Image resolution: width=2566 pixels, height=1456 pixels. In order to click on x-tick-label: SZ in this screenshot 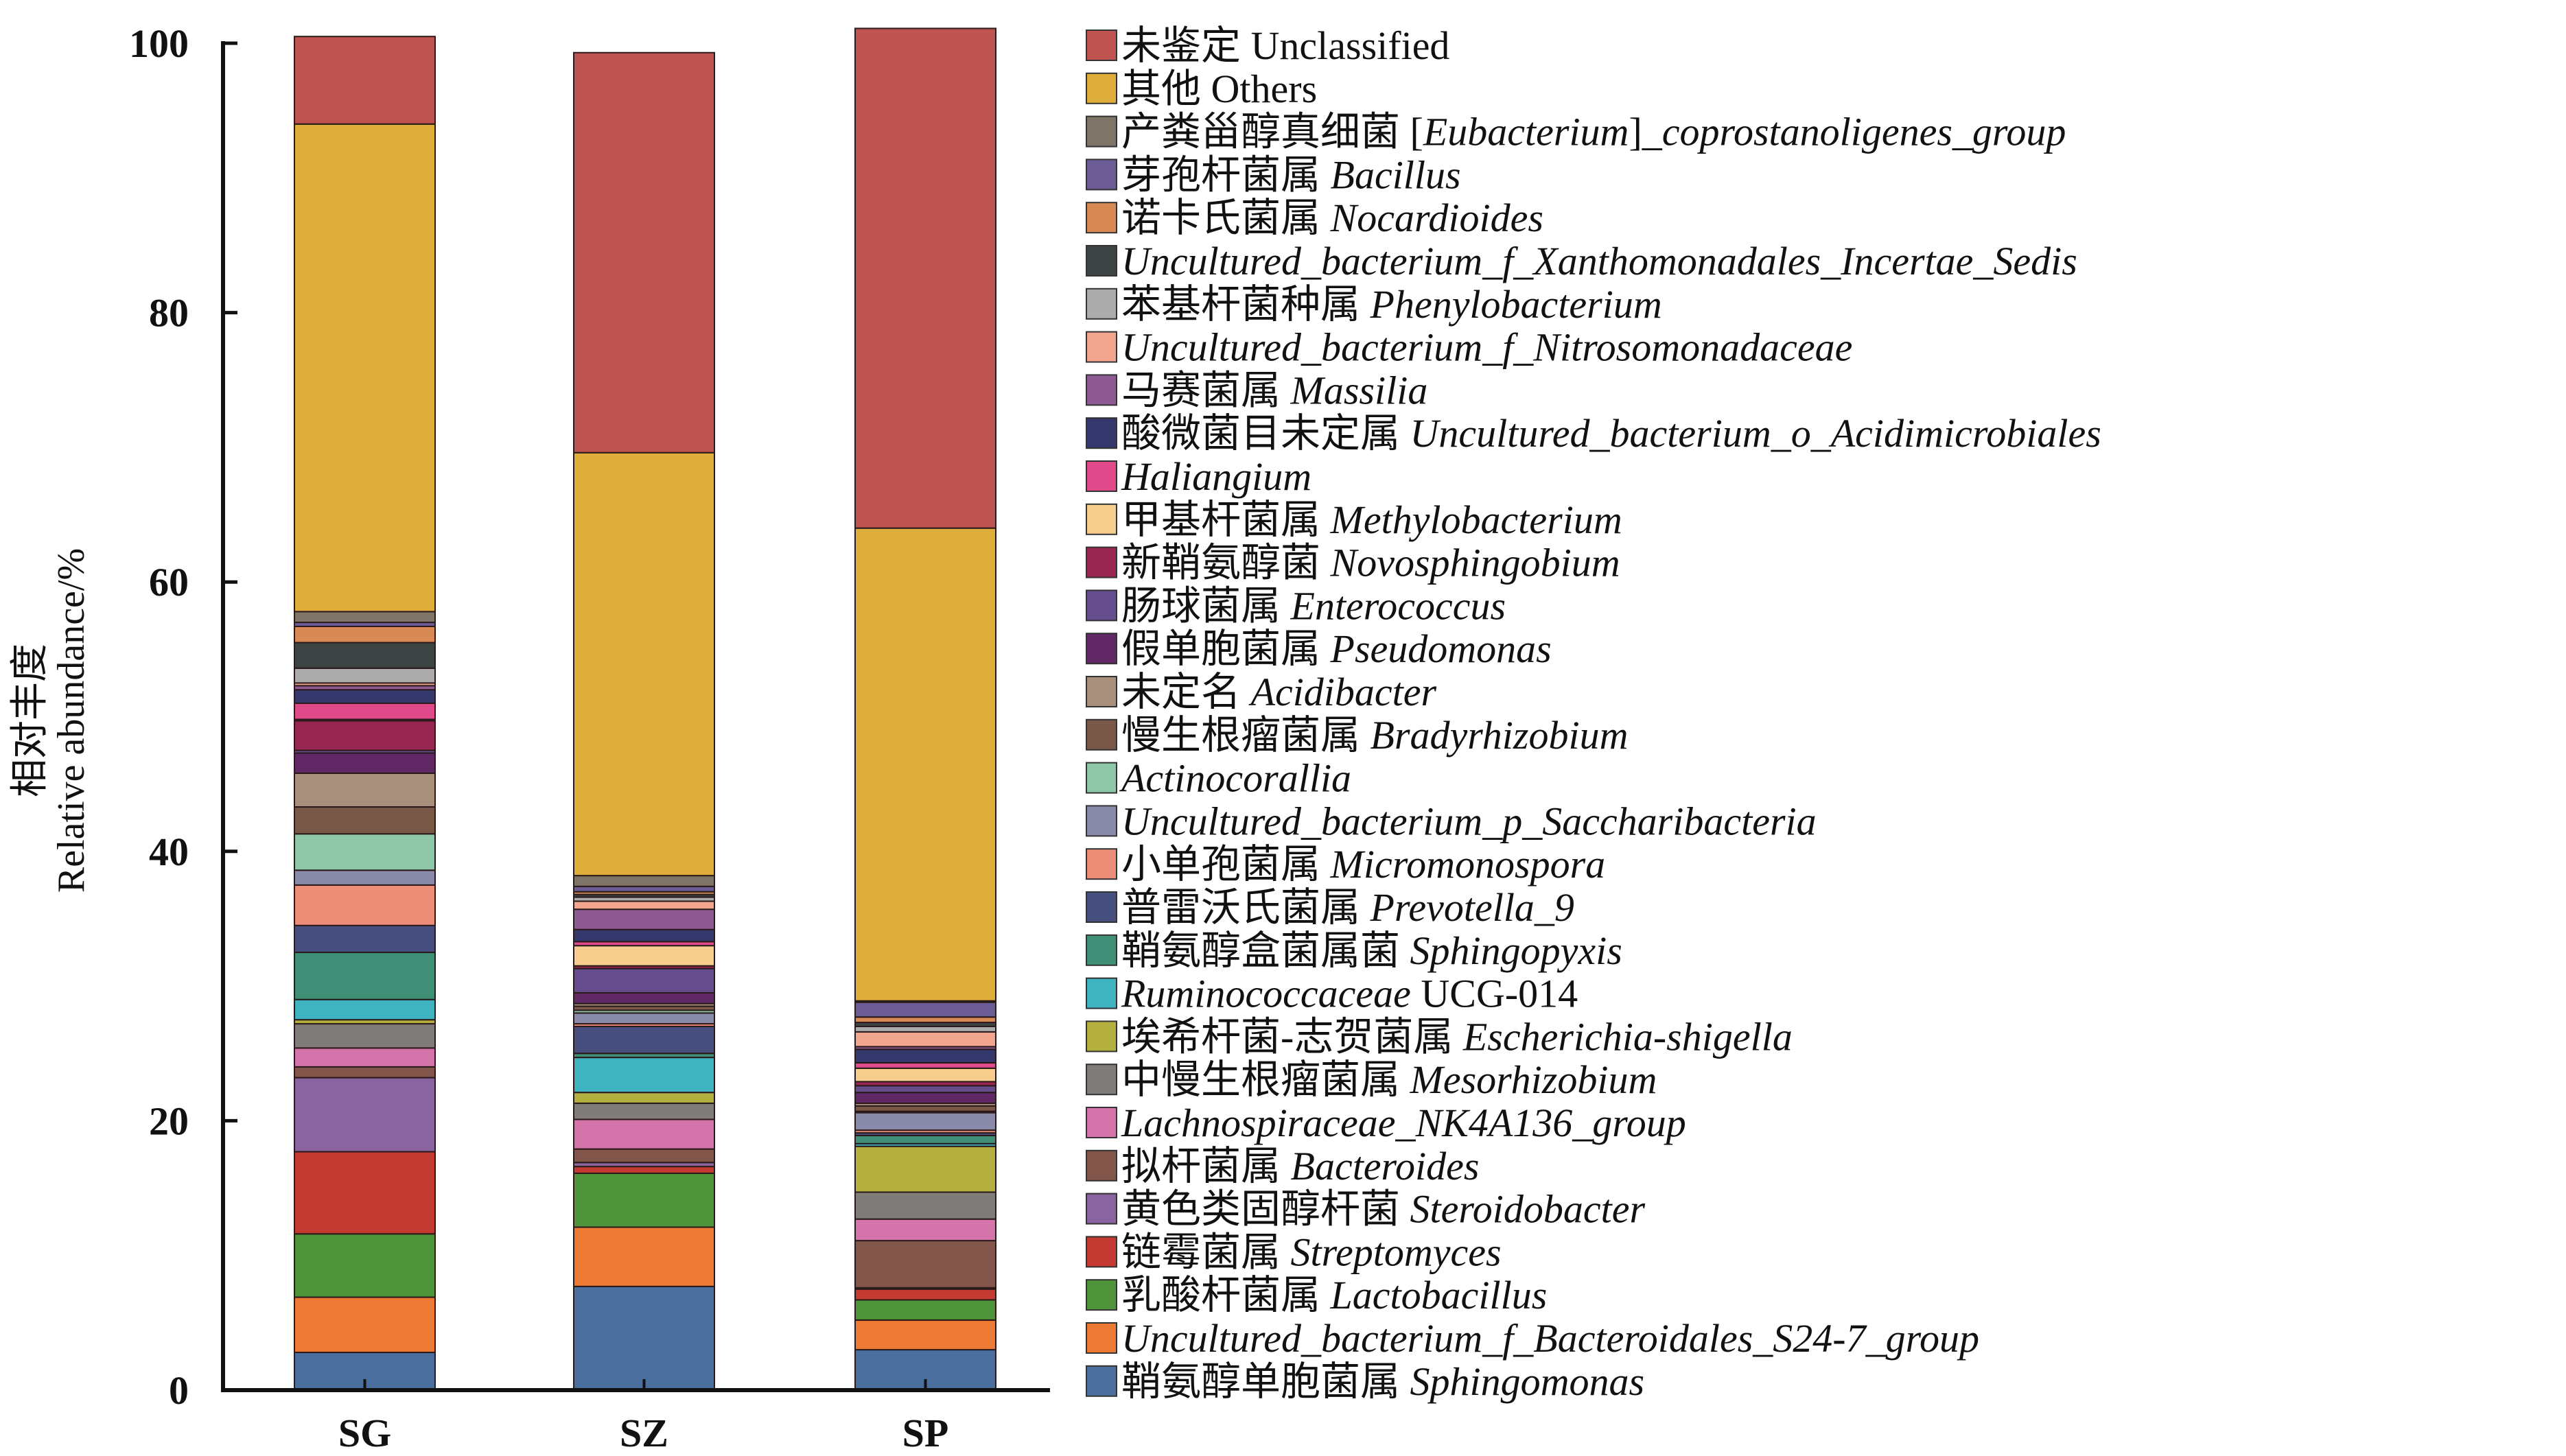, I will do `click(644, 1433)`.